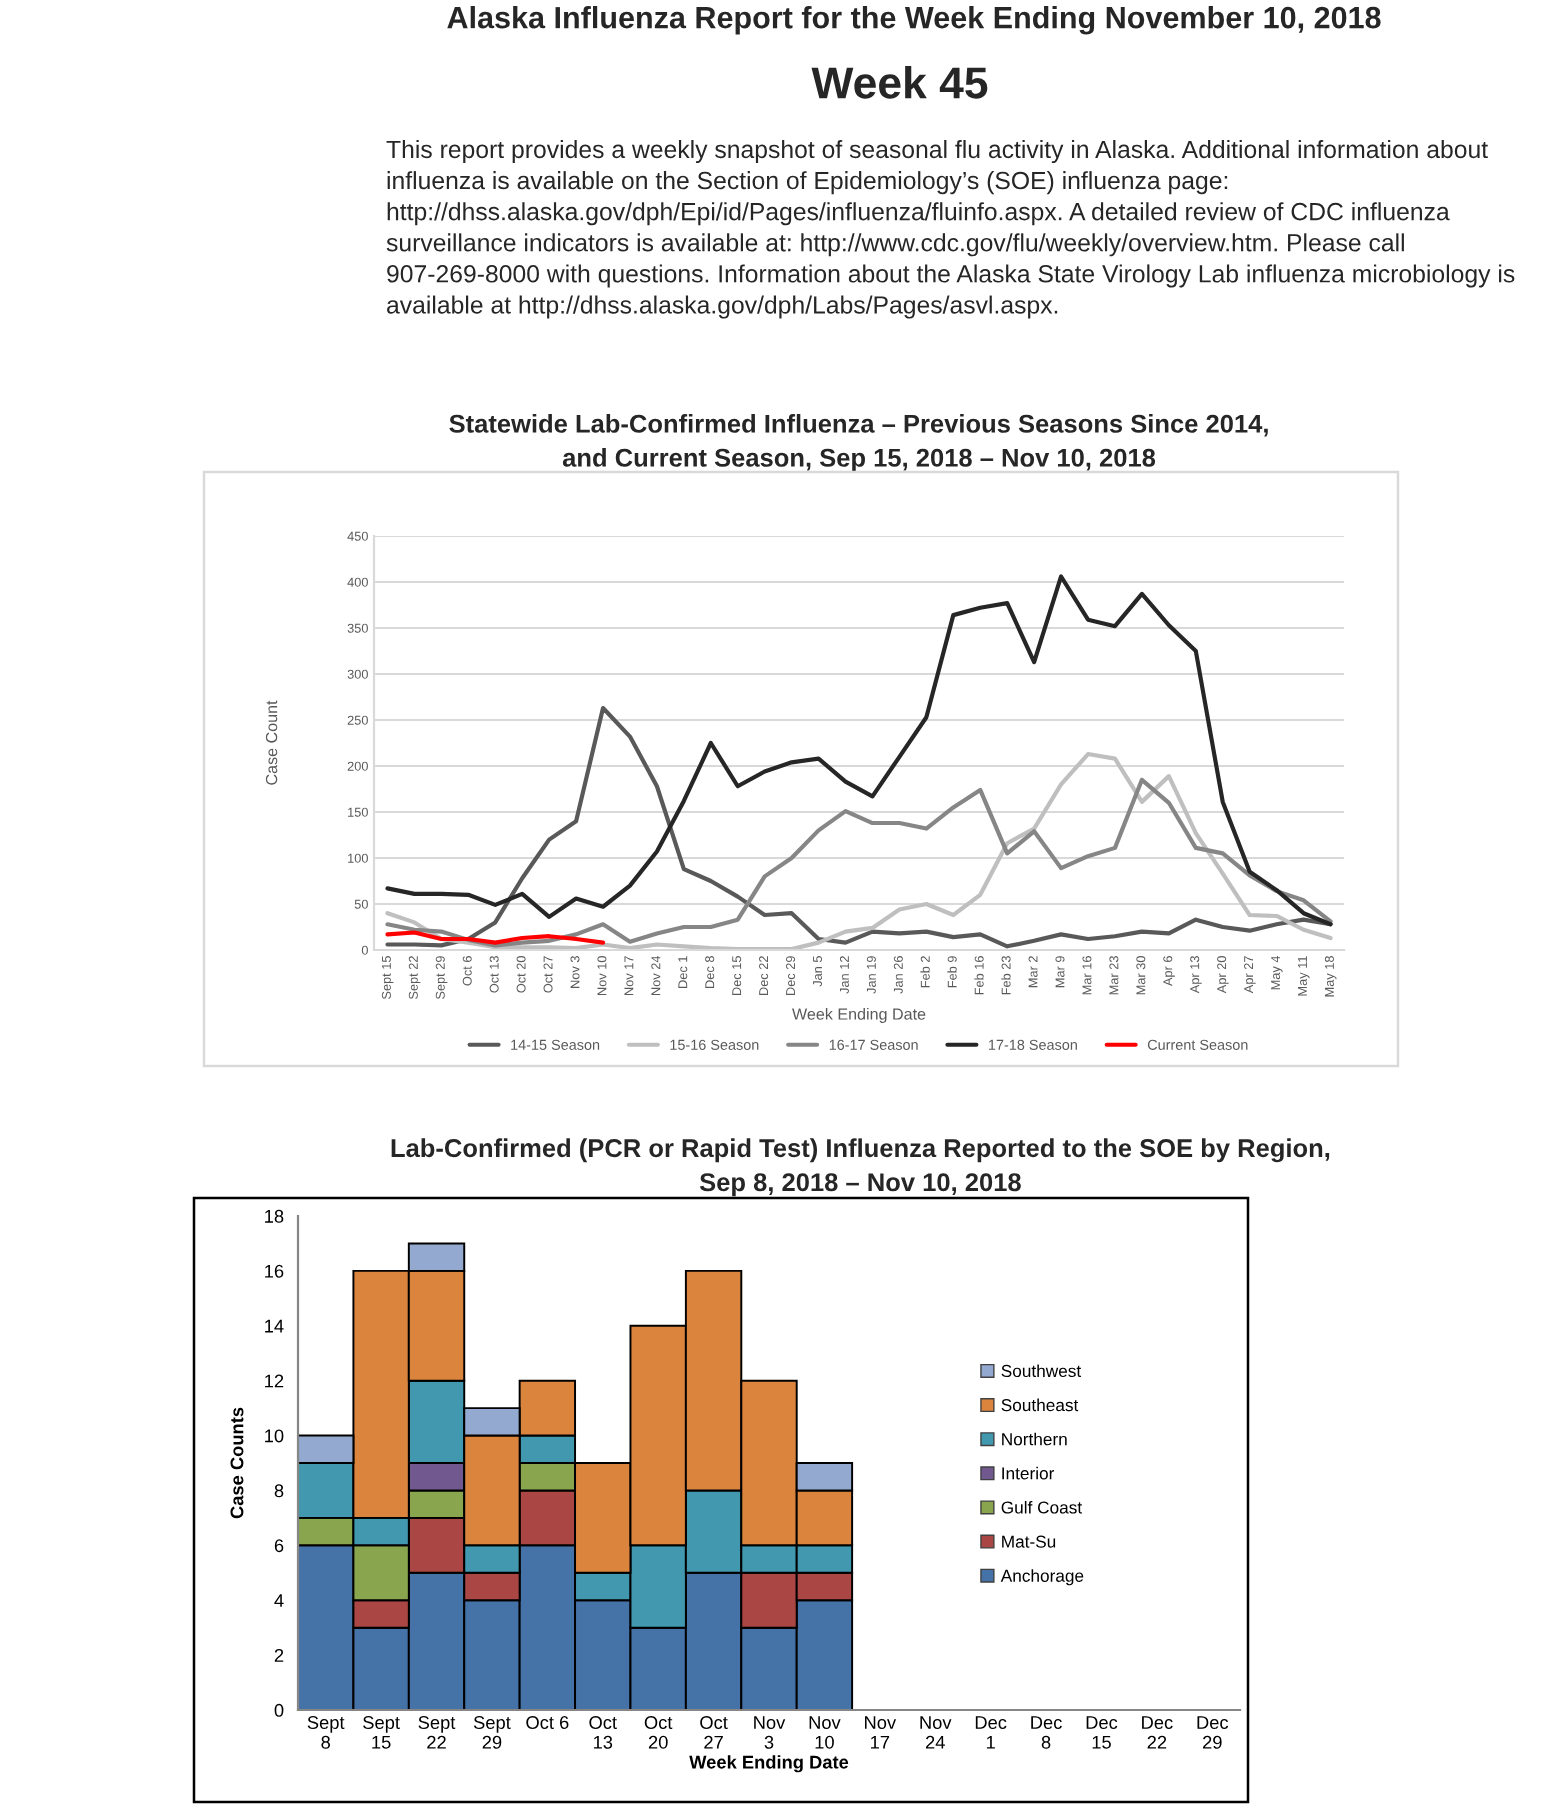 This screenshot has width=1554, height=1804. Describe the element at coordinates (1041, 1507) in the screenshot. I see `legend-label: Gulf Coast` at that location.